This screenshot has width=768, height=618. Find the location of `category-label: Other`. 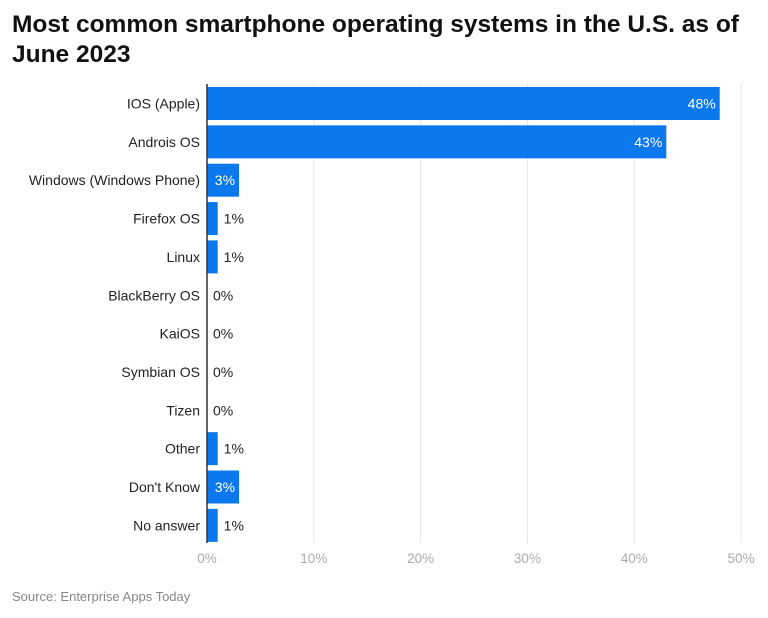

category-label: Other is located at coordinates (182, 449).